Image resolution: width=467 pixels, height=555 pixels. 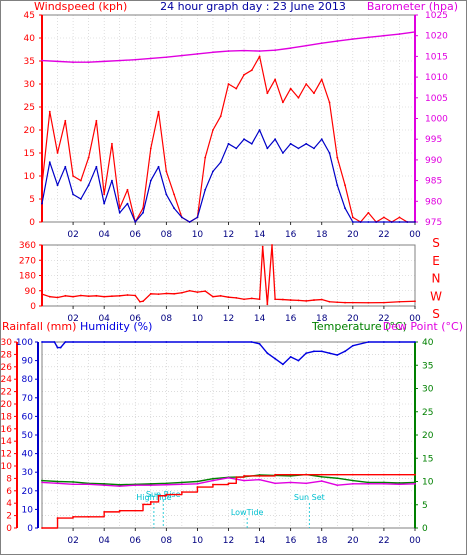 I want to click on humidity-axis-label: Humidity (%), so click(x=116, y=326).